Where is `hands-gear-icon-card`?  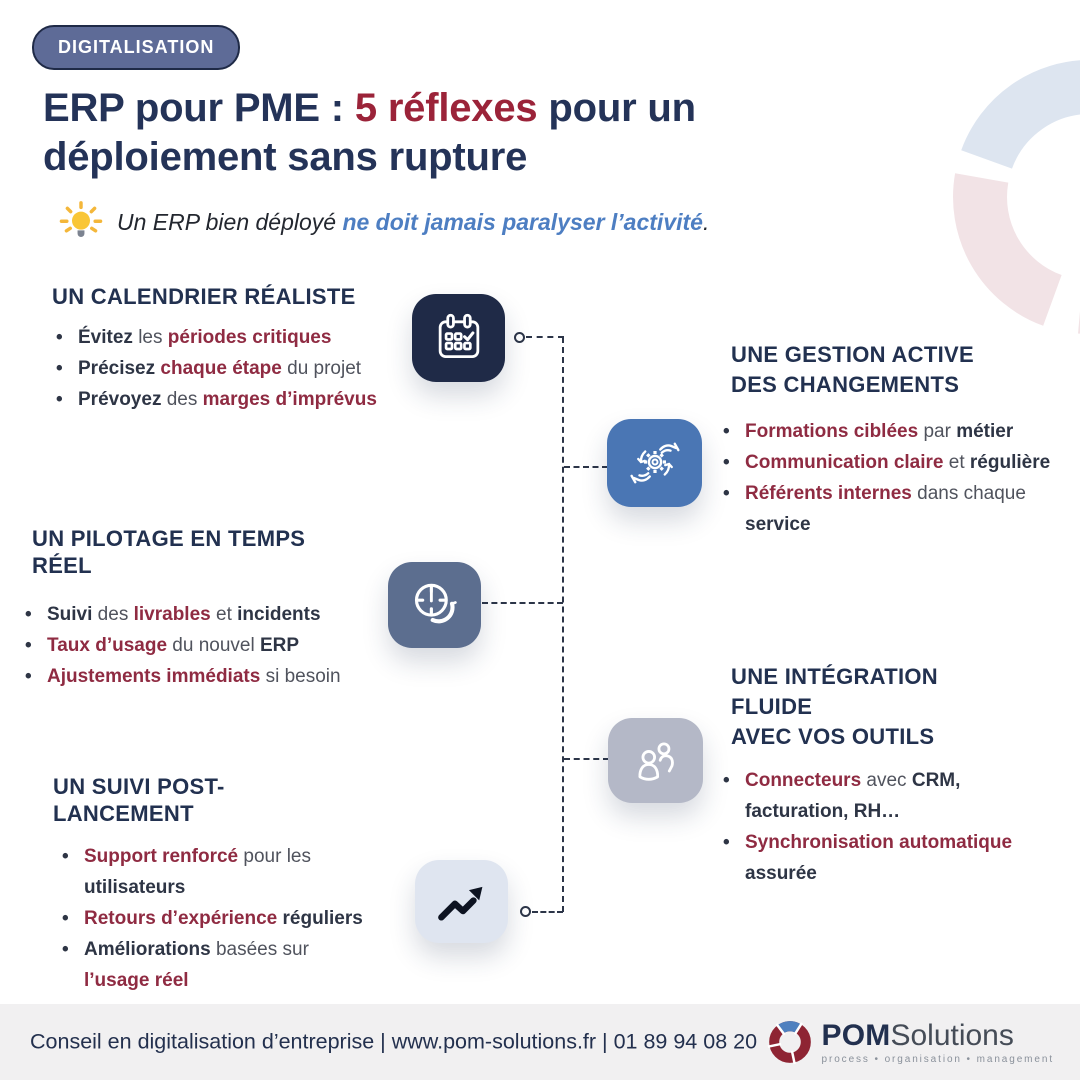 hands-gear-icon-card is located at coordinates (654, 463).